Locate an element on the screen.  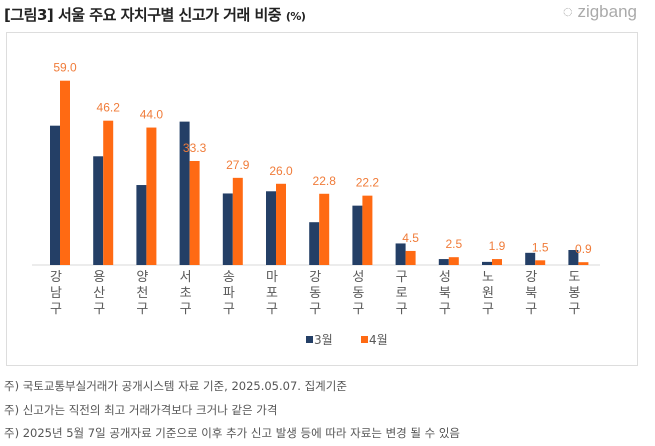
bar-4월-강북구 is located at coordinates (540, 262).